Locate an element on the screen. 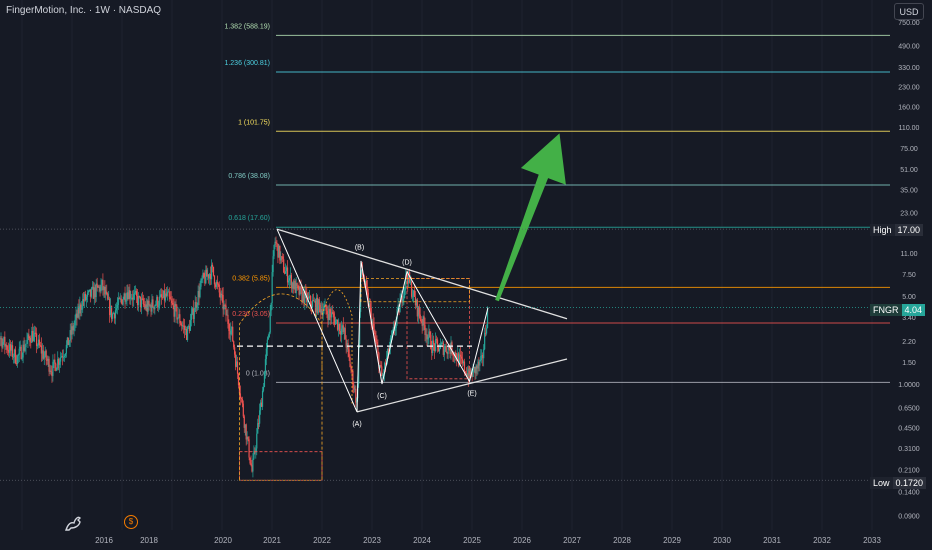  fib-level-label: 1 (101.75) is located at coordinates (254, 122).